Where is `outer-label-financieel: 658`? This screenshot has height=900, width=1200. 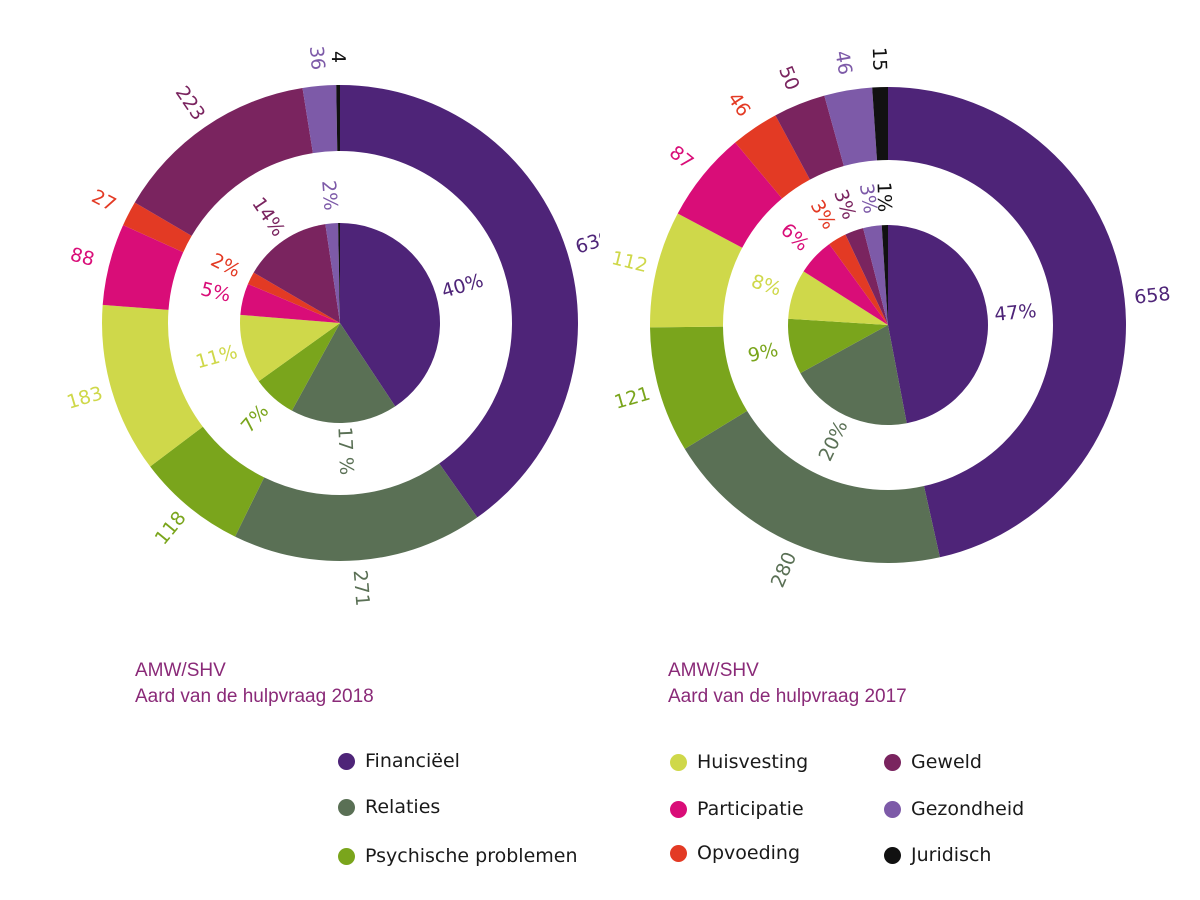
outer-label-financieel: 658 is located at coordinates (1152, 296).